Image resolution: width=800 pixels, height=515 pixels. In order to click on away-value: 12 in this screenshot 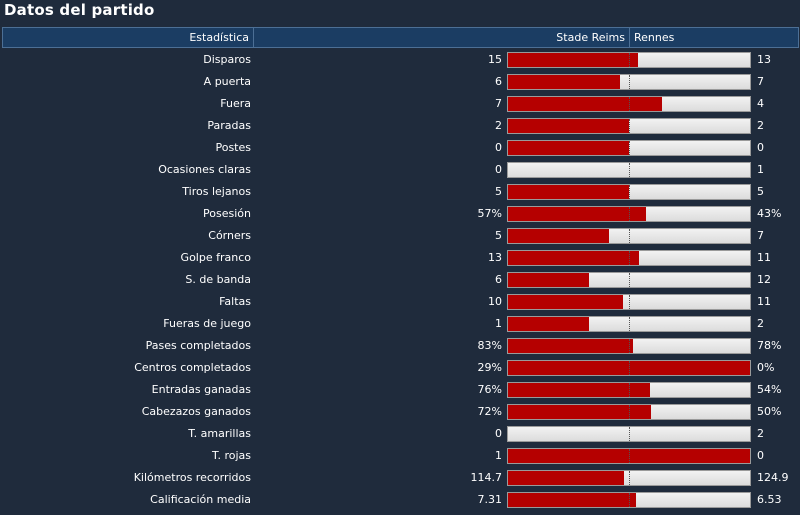, I will do `click(764, 279)`.